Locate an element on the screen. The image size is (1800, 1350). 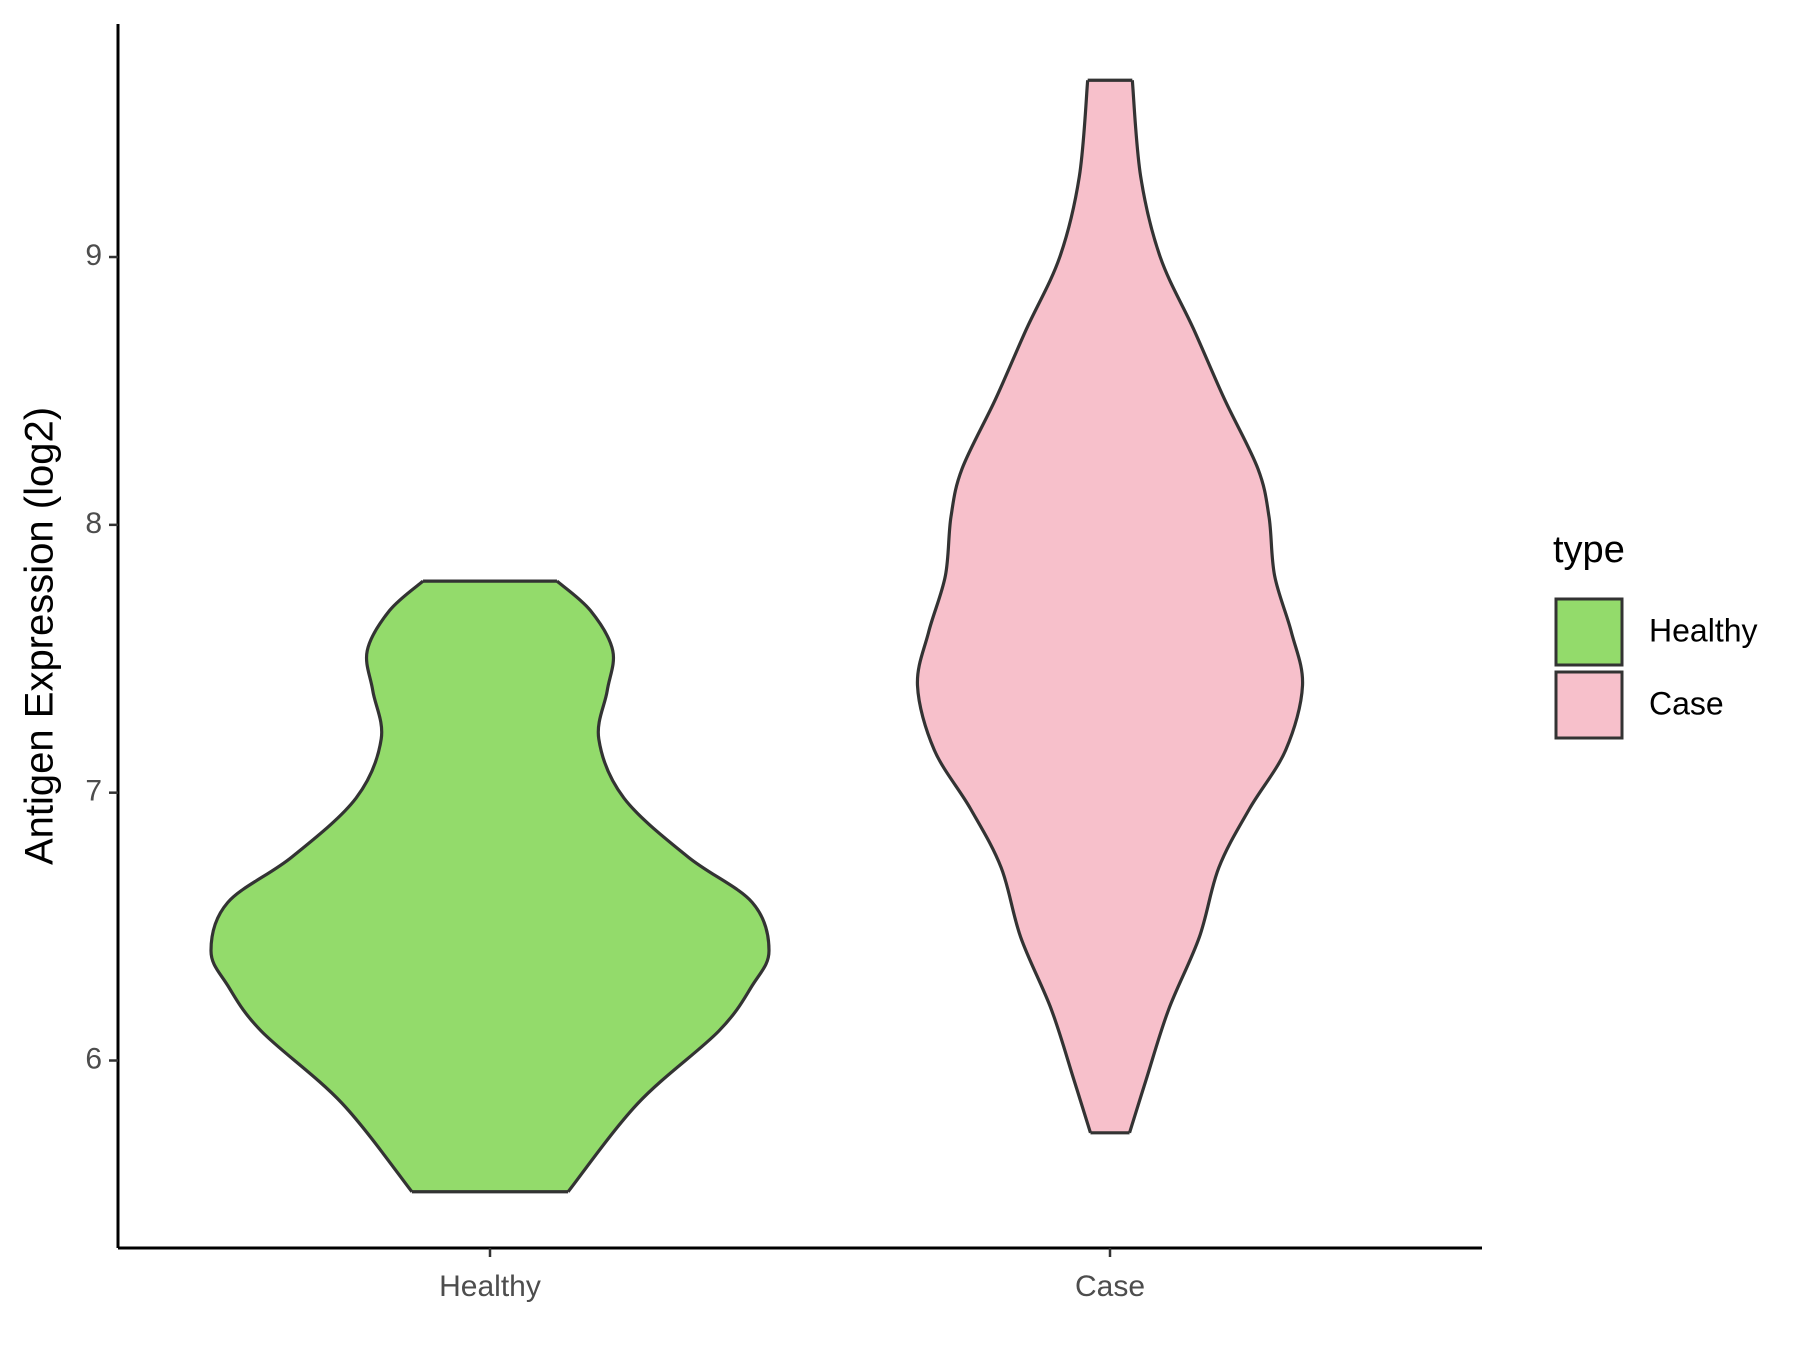
y-tick-label: 8 is located at coordinates (93, 523).